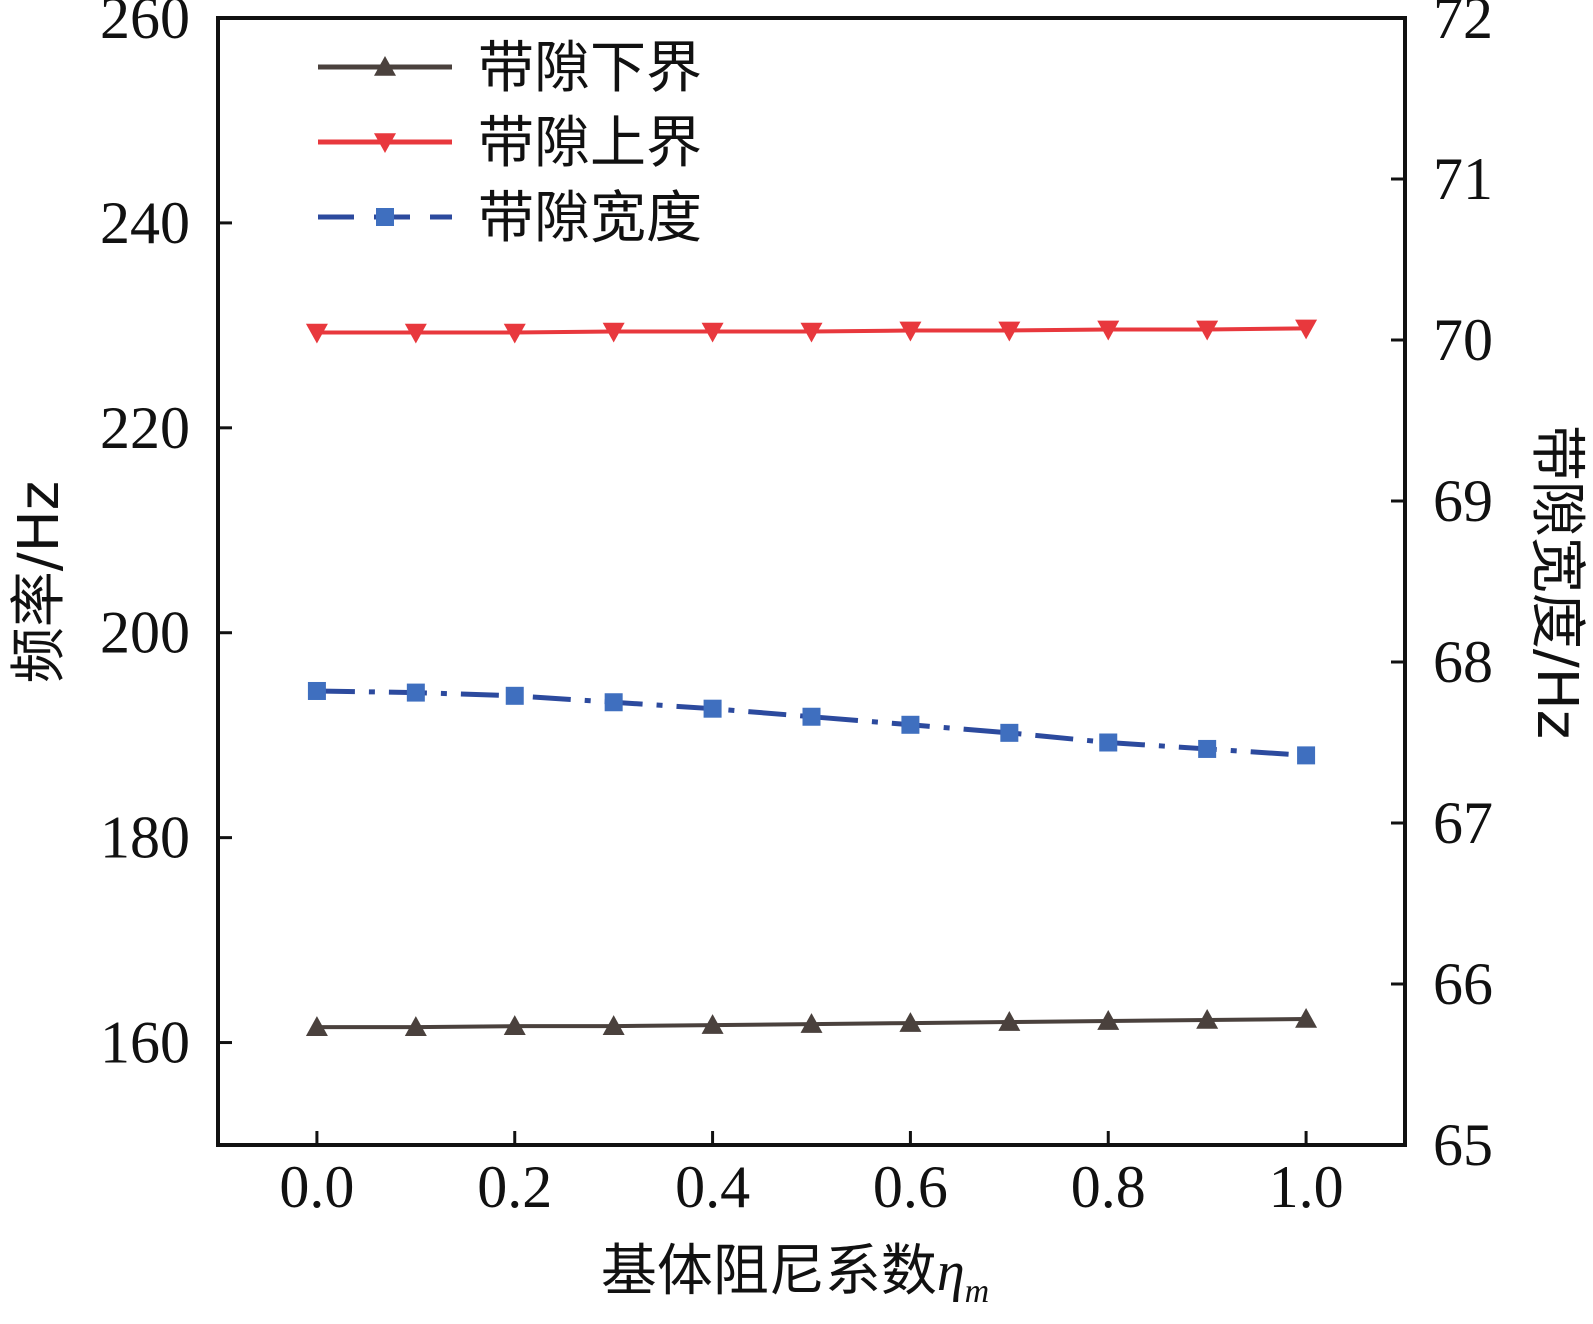  What do you see at coordinates (1463, 662) in the screenshot?
I see `right-tick-label: 68` at bounding box center [1463, 662].